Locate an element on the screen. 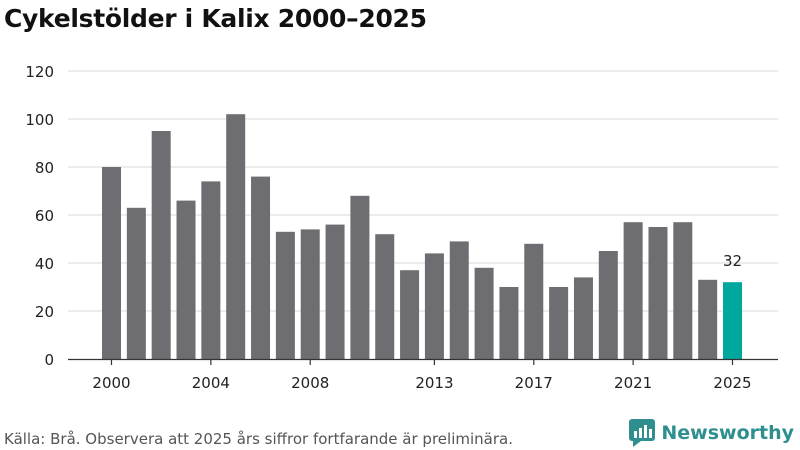 This screenshot has height=450, width=800. bar-2000 is located at coordinates (111, 263).